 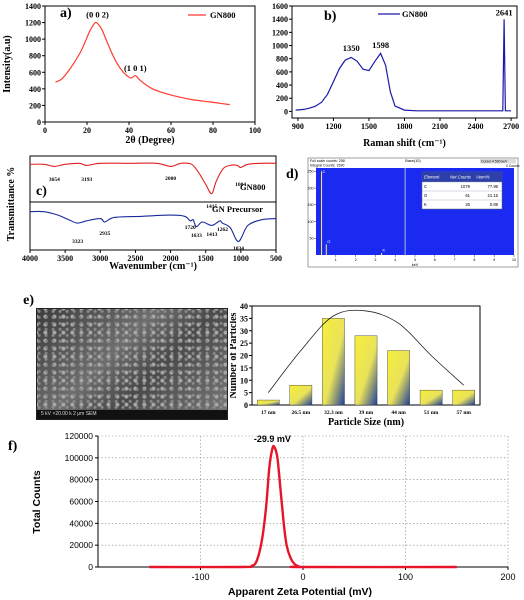 What do you see at coordinates (311, 205) in the screenshot?
I see `chart-d-ytick-label: 150` at bounding box center [311, 205].